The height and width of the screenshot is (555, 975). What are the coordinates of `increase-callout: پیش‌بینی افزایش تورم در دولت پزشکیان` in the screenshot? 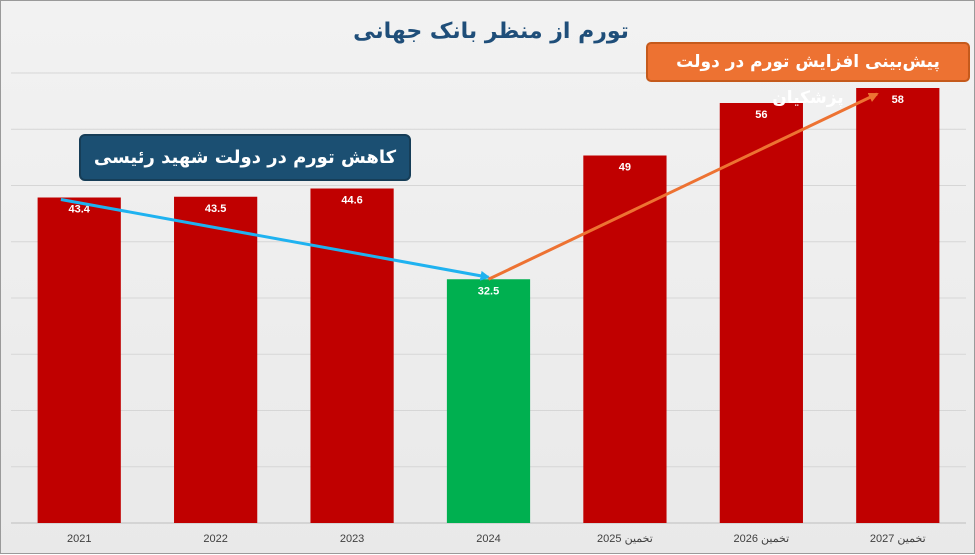 It's located at (808, 75).